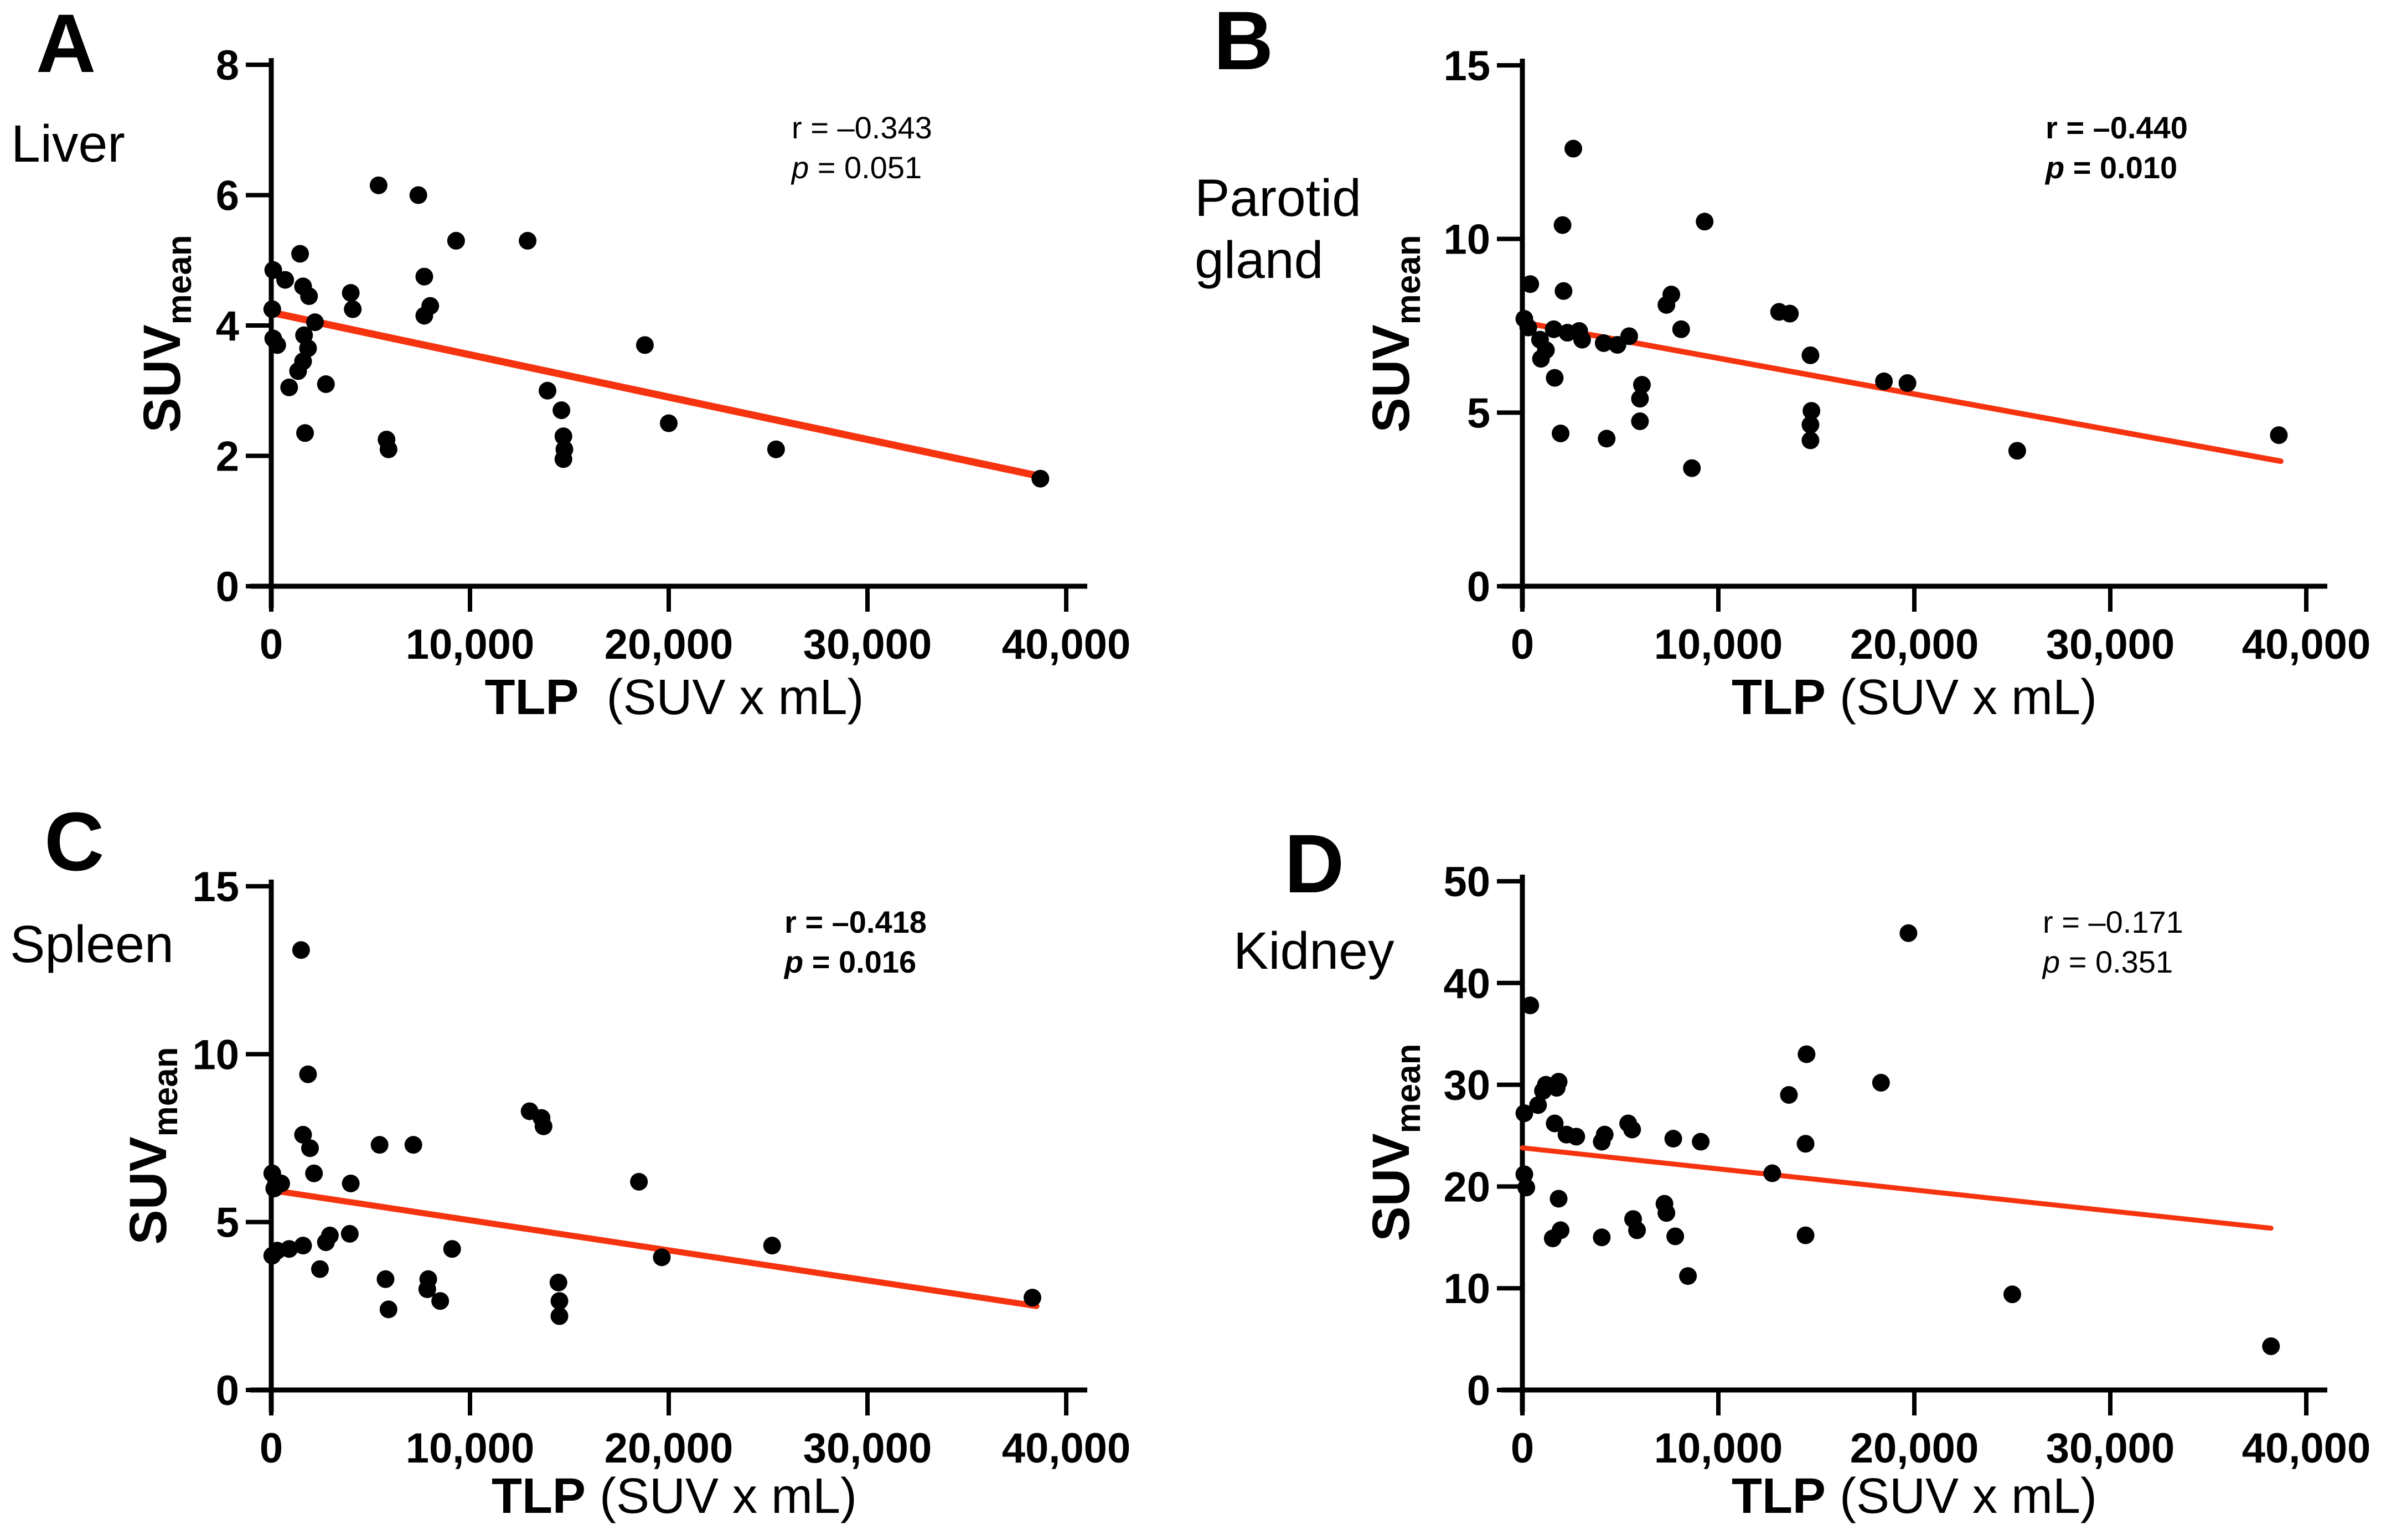 The height and width of the screenshot is (1540, 2381). I want to click on y-tick-label: 0, so click(1478, 1390).